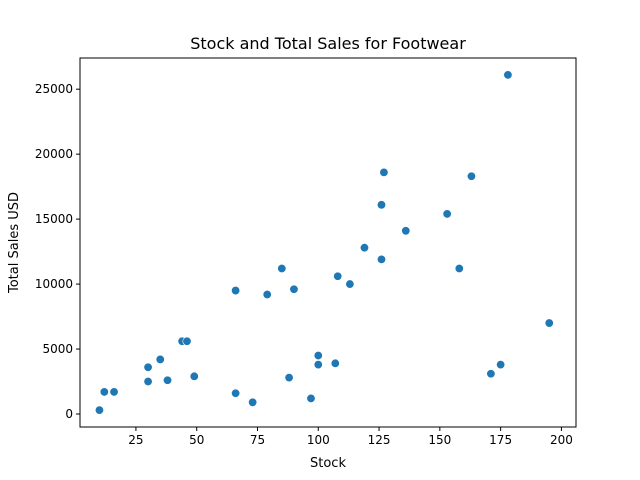  I want to click on x-tick-label: 175, so click(500, 440).